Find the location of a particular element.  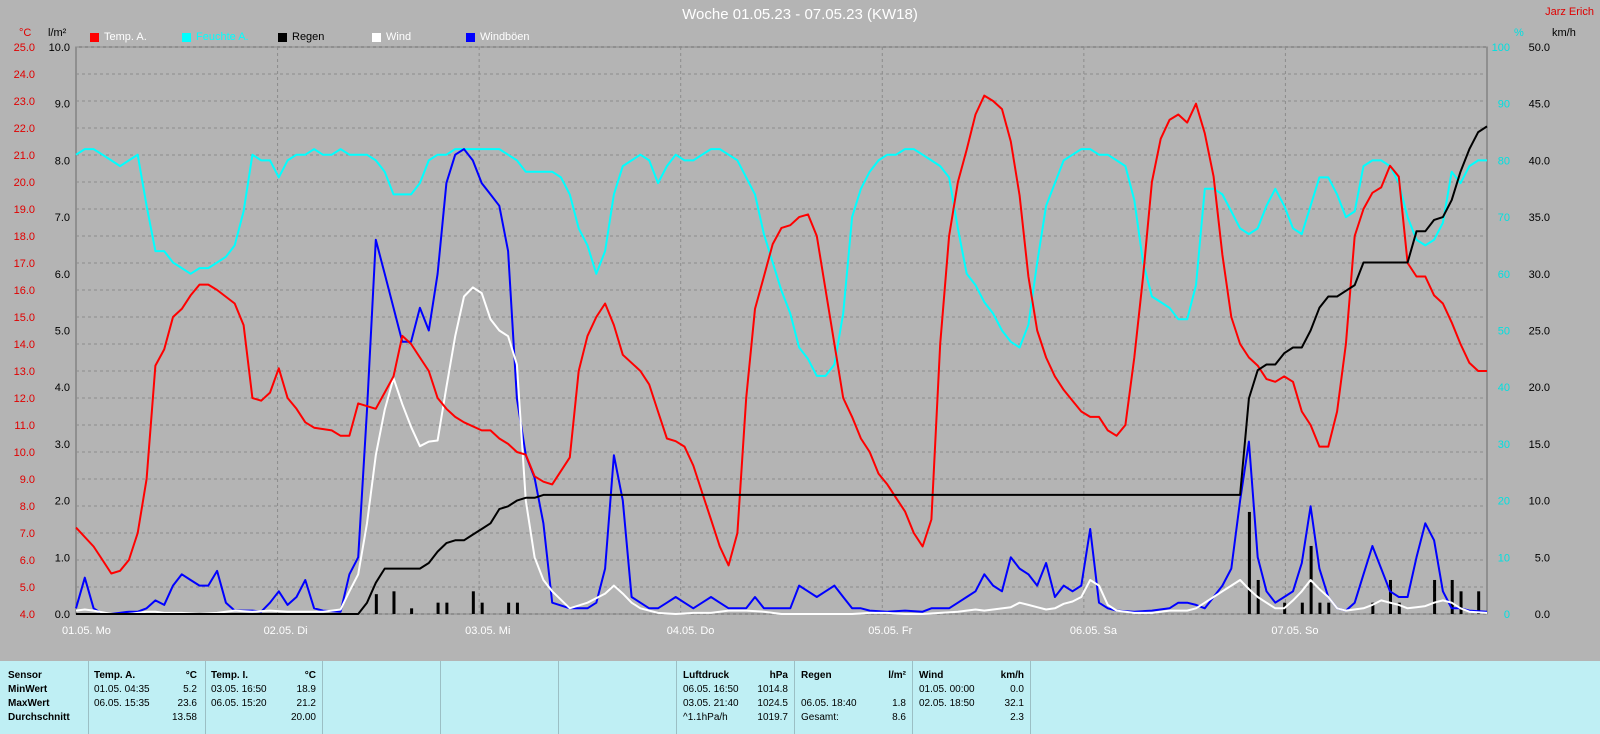

stats-rain-max-time: 06.05. 18:40 is located at coordinates (829, 703).